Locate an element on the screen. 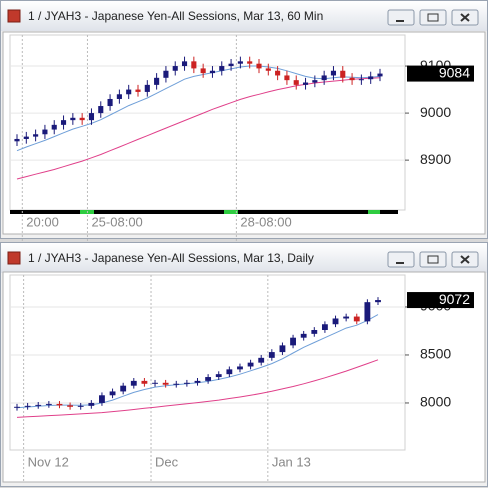 This screenshot has width=488, height=488. x-tick-label: Nov 12 is located at coordinates (48, 461).